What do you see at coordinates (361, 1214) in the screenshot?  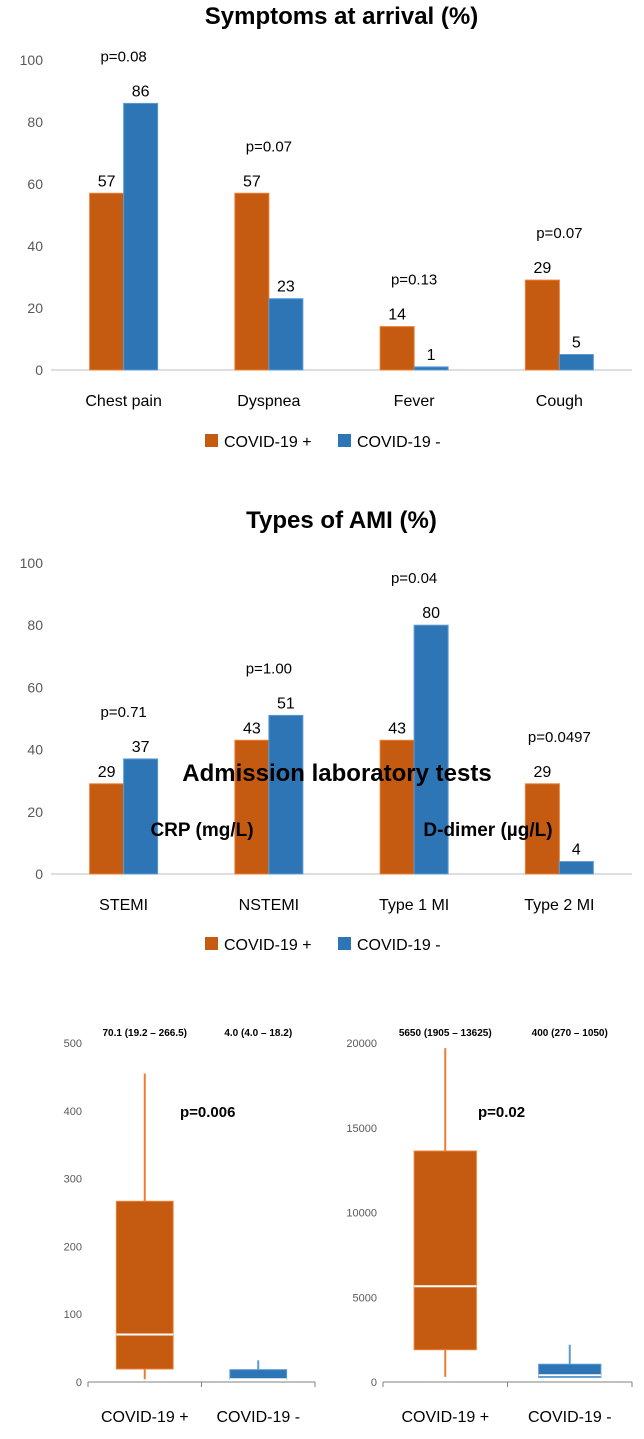 I see `y-tick-label: 10000` at bounding box center [361, 1214].